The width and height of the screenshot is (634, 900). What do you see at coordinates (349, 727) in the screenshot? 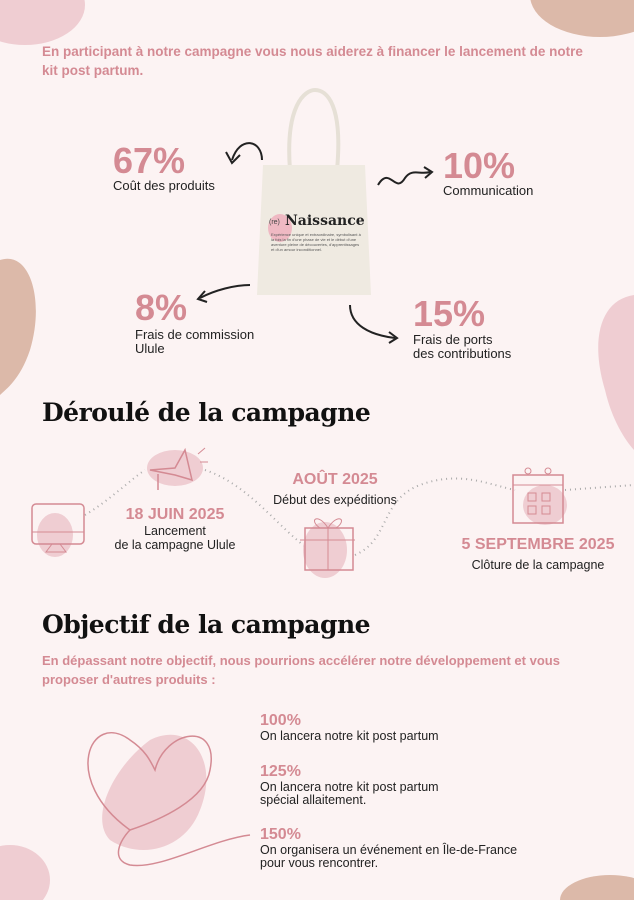
I see `goal-item-100: 100% On lancera notre kit post partum` at bounding box center [349, 727].